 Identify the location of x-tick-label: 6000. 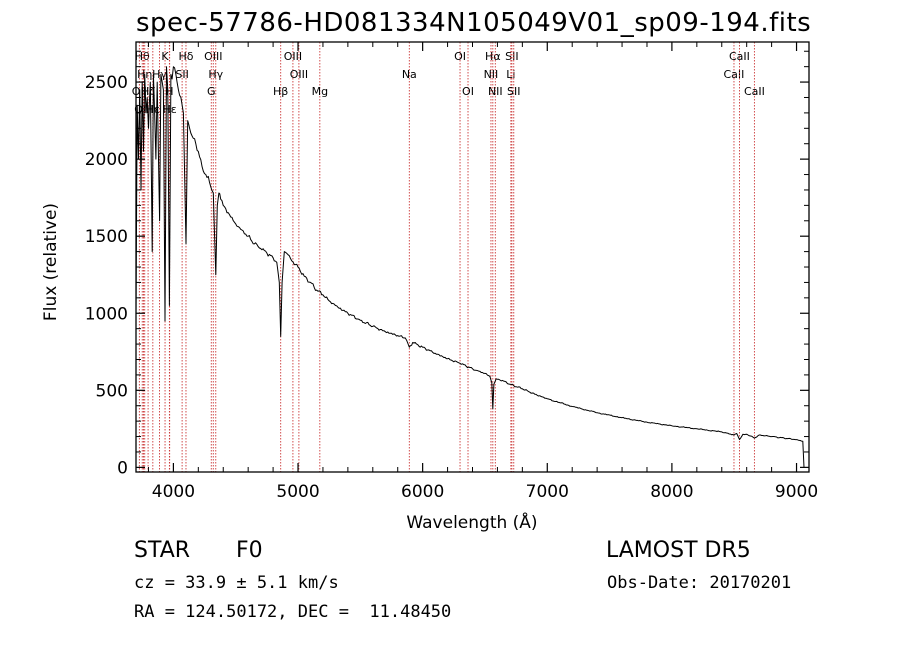
(422, 492).